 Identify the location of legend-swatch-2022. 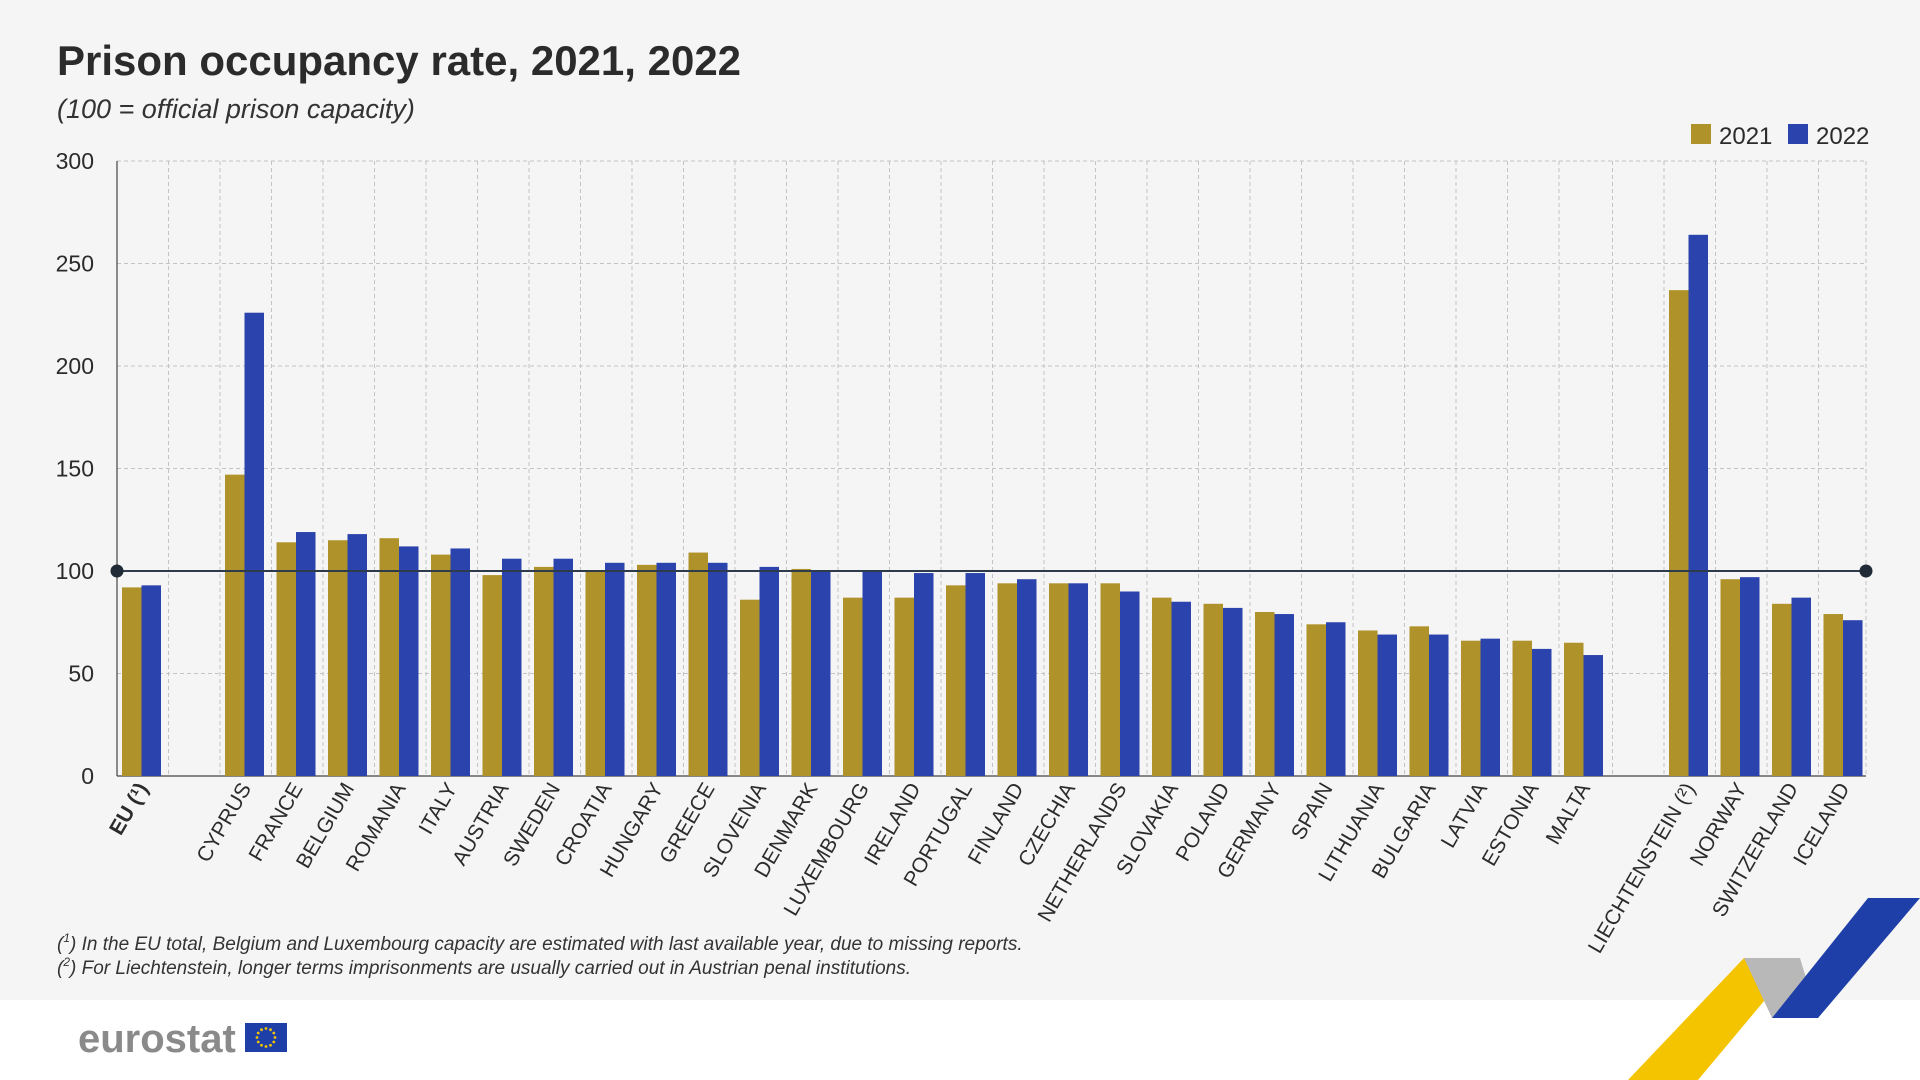
(1798, 134).